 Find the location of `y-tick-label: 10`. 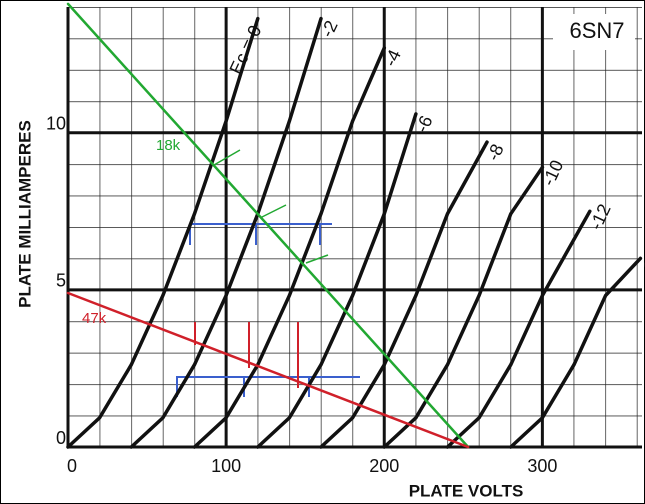

y-tick-label: 10 is located at coordinates (56, 123).